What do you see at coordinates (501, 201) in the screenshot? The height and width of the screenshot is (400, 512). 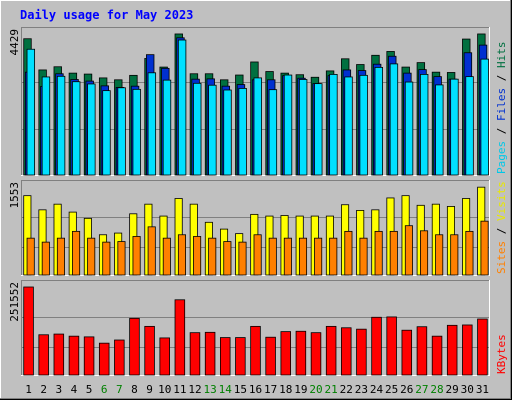 I see `legend-entry: Visits` at bounding box center [501, 201].